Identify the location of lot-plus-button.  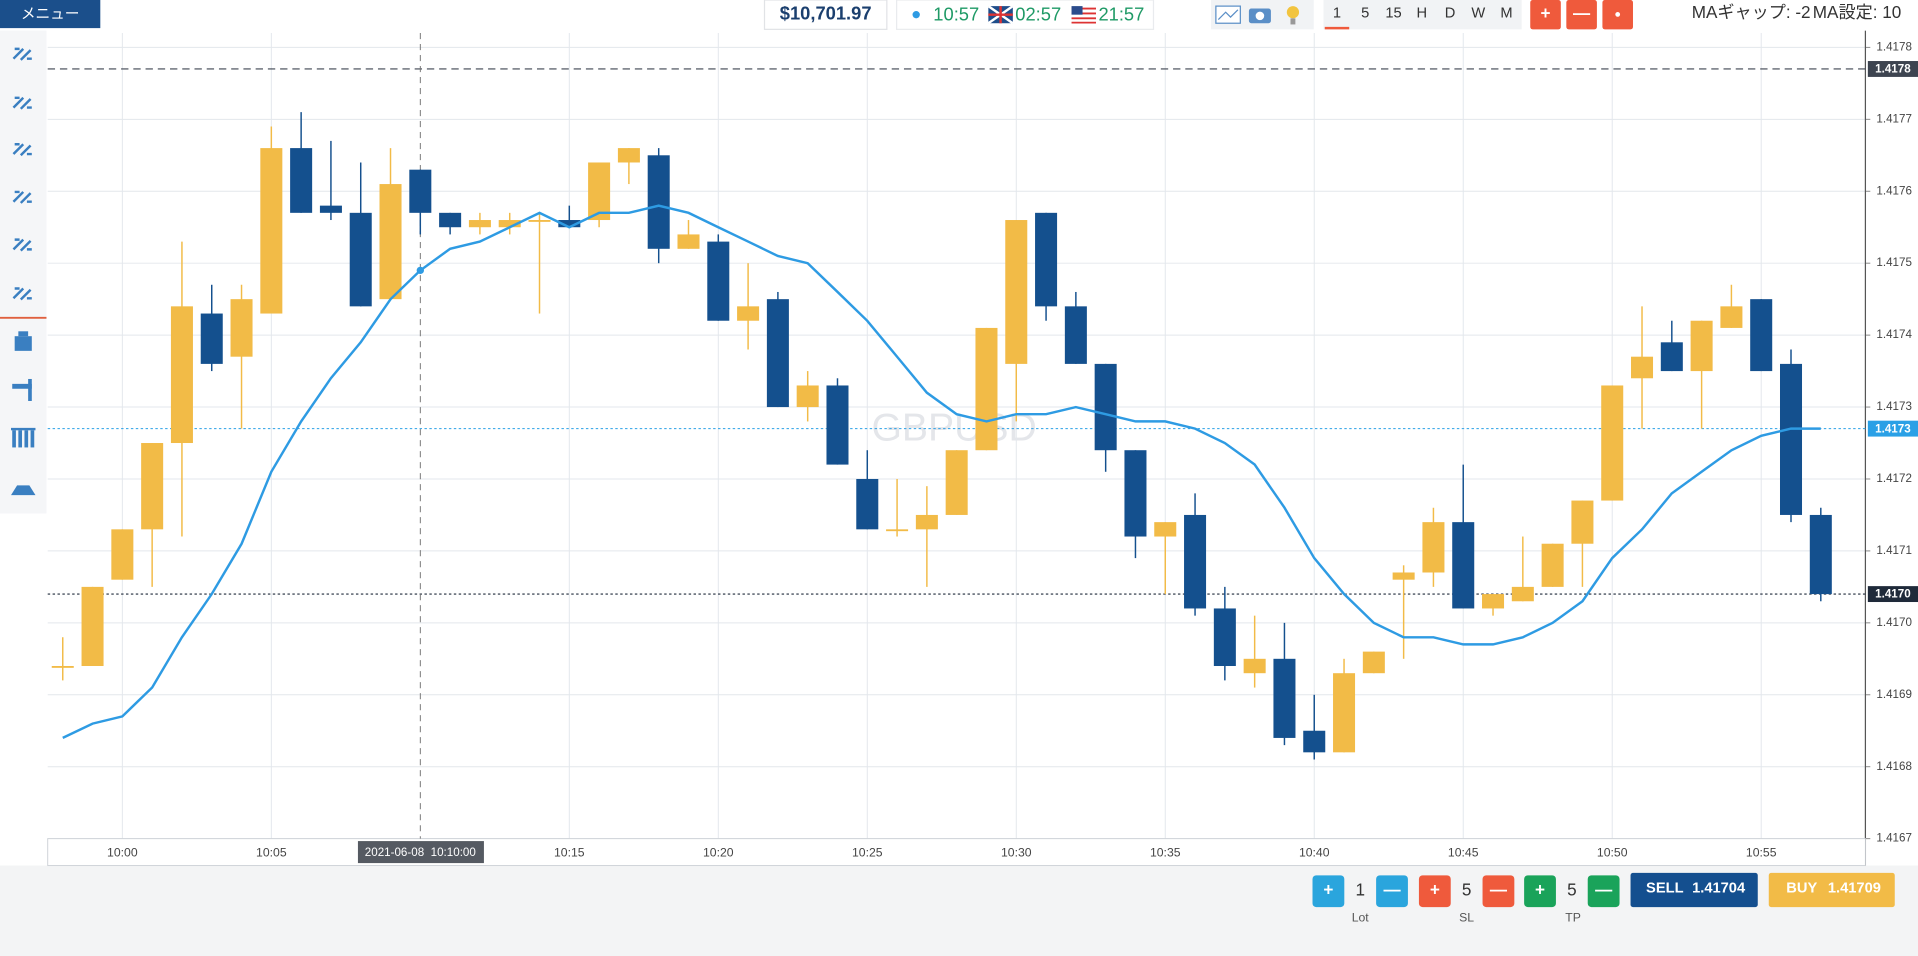
(1328, 891).